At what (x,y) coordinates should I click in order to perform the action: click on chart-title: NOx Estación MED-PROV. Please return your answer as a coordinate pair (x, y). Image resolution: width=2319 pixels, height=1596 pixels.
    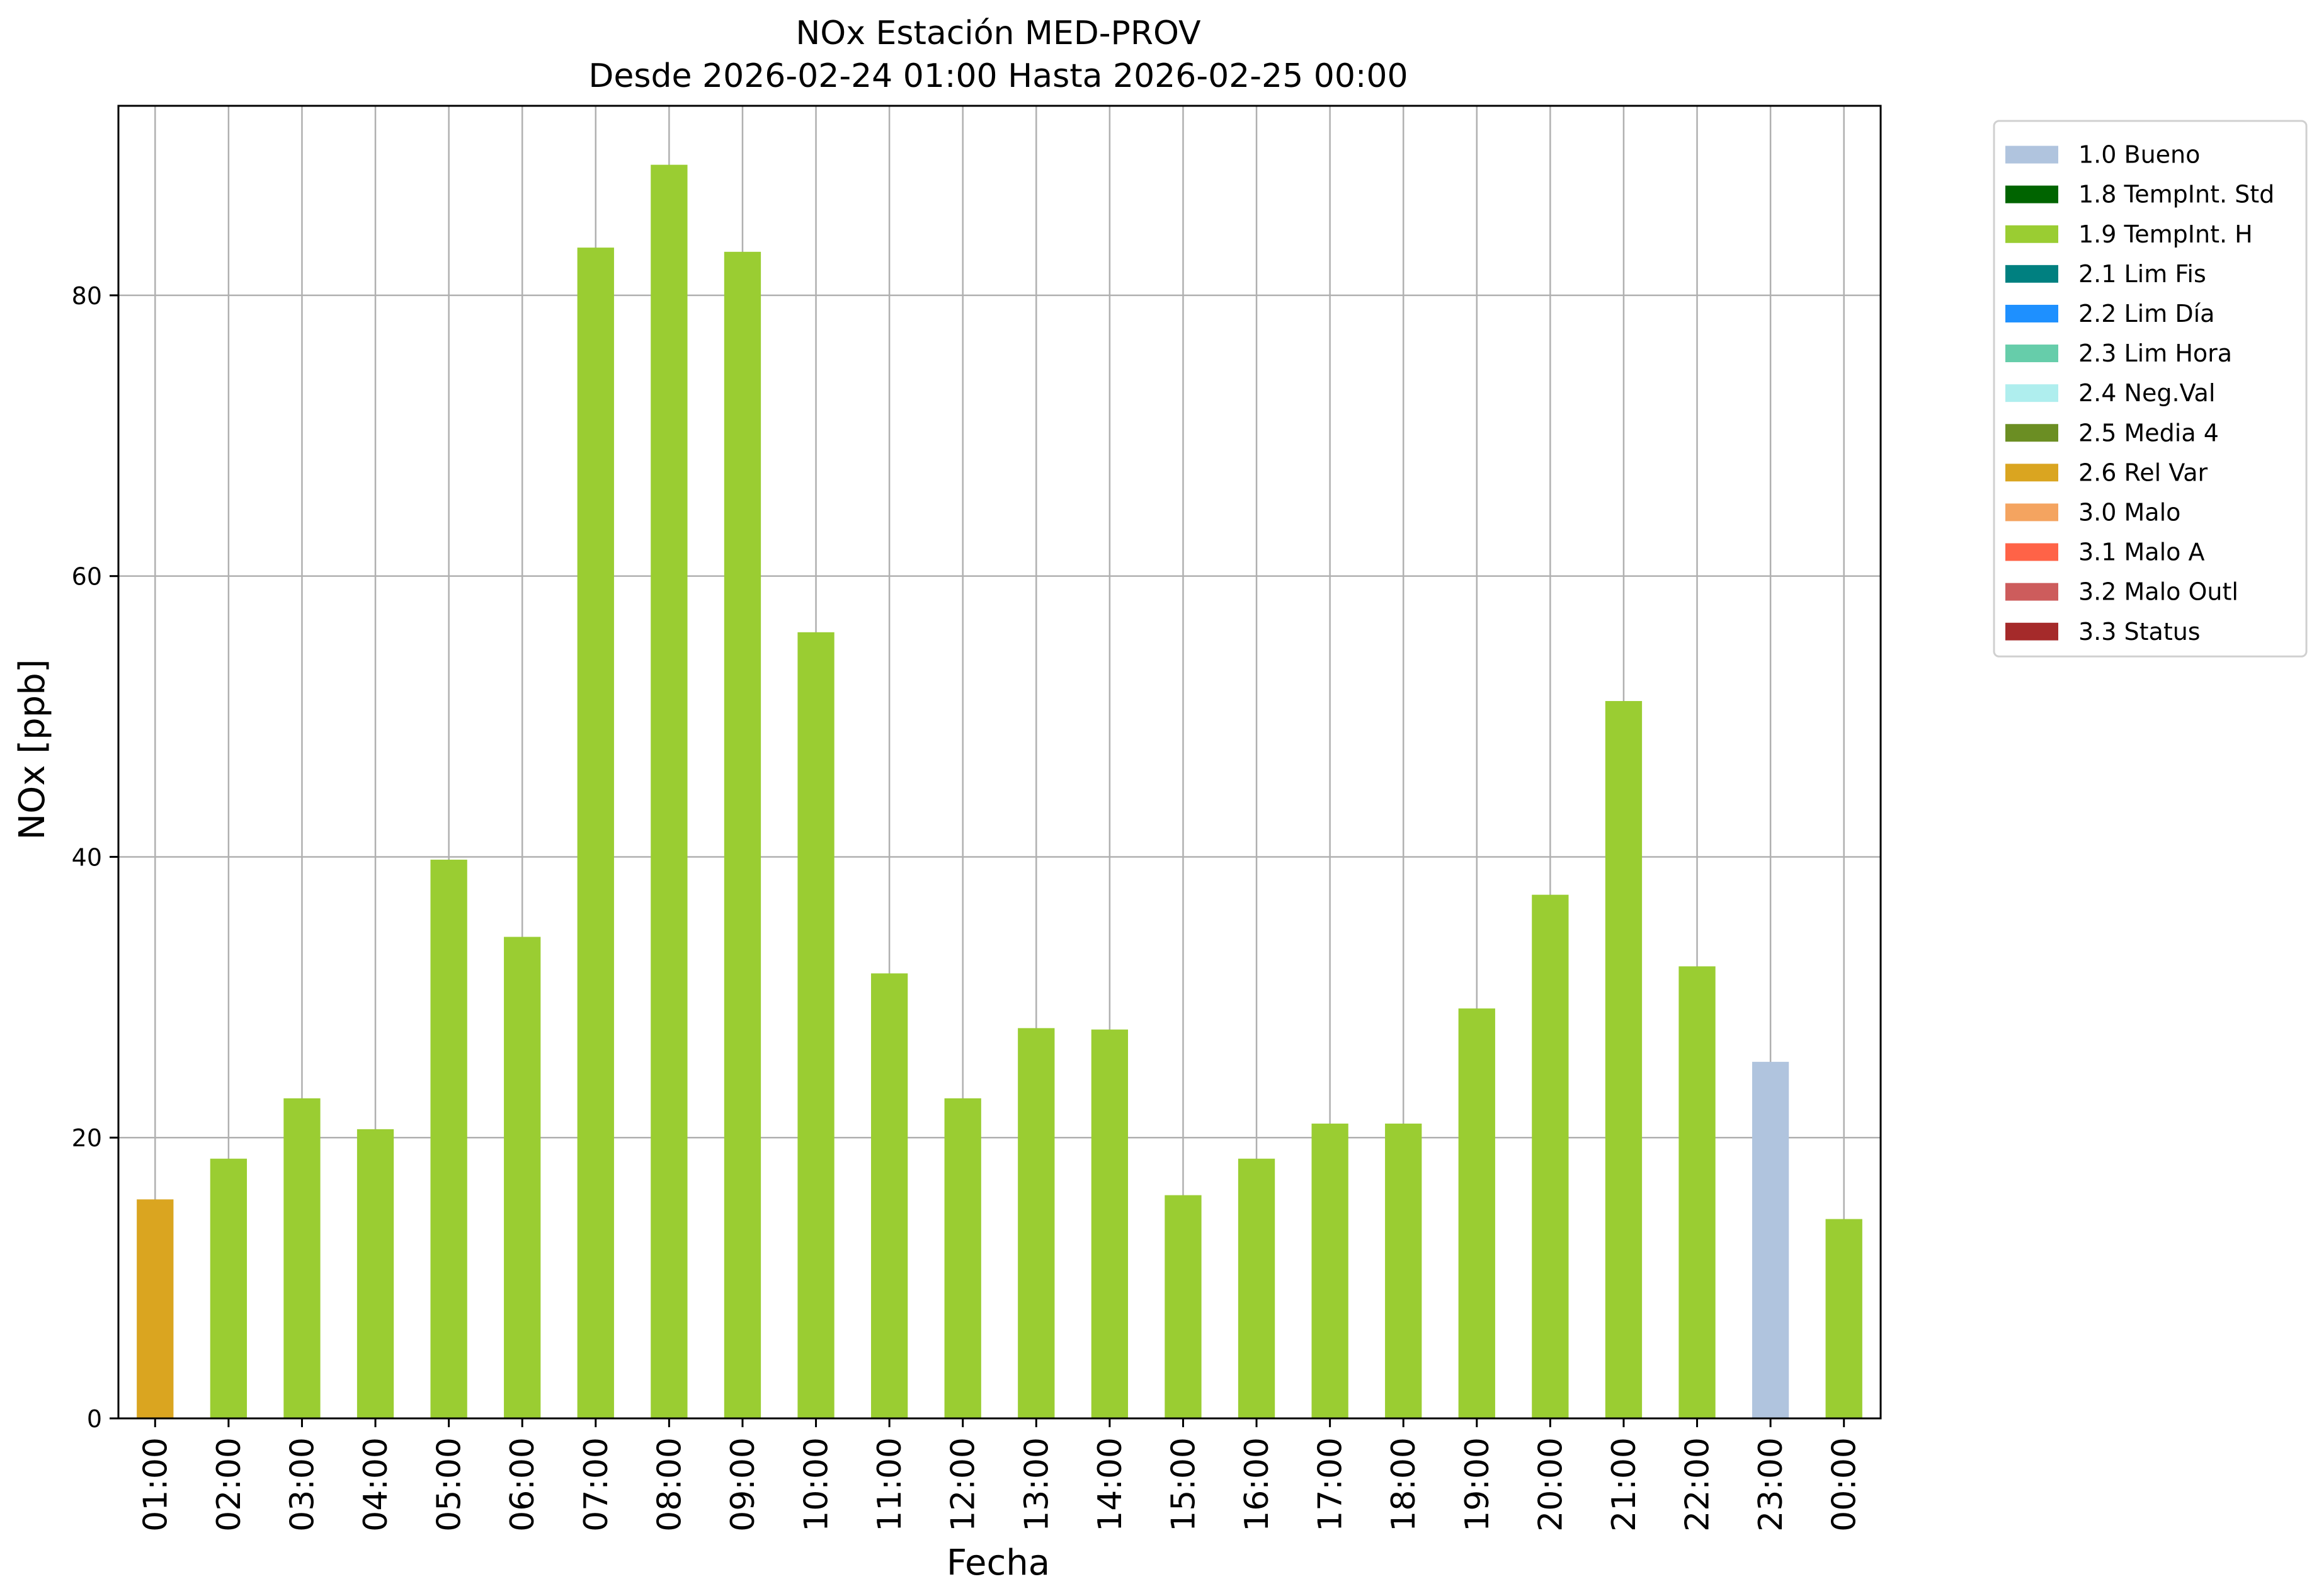
    Looking at the image, I should click on (998, 33).